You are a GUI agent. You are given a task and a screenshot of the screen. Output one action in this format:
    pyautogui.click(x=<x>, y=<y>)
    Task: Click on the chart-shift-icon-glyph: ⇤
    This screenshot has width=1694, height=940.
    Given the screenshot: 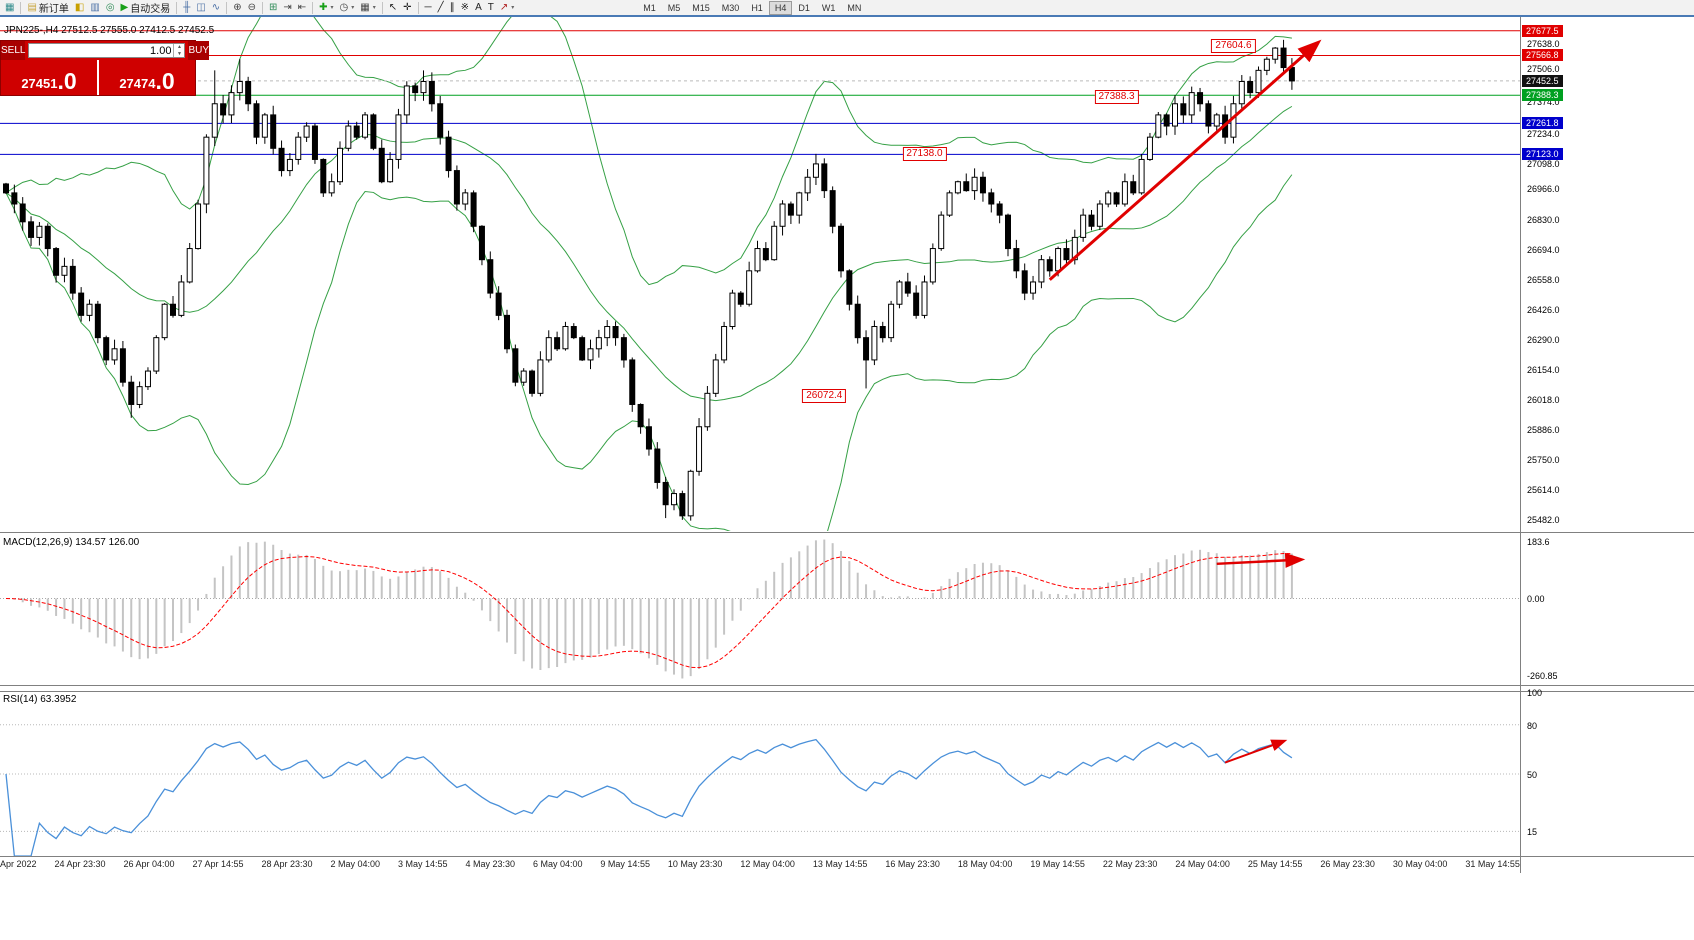 What is the action you would take?
    pyautogui.click(x=302, y=7)
    